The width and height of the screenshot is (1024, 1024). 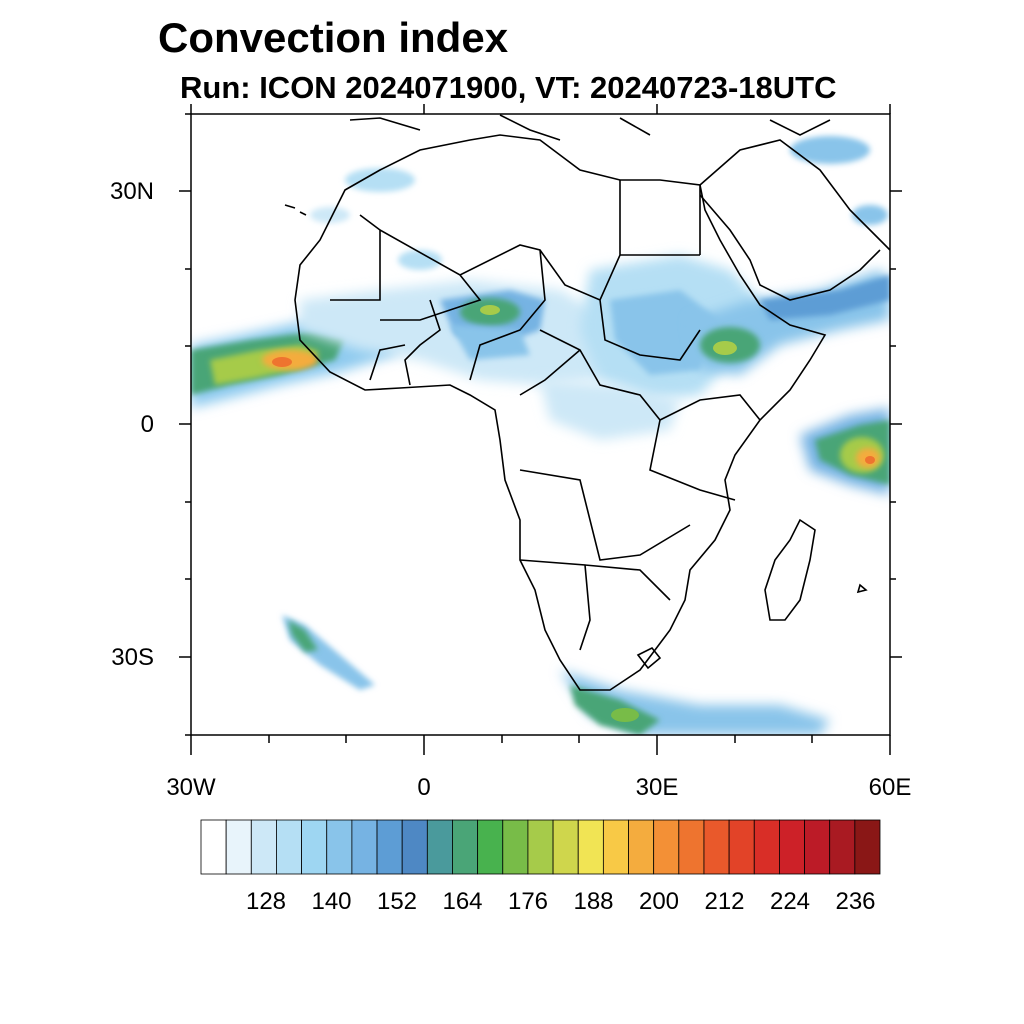 I want to click on colorbar-label: 188, so click(x=593, y=901).